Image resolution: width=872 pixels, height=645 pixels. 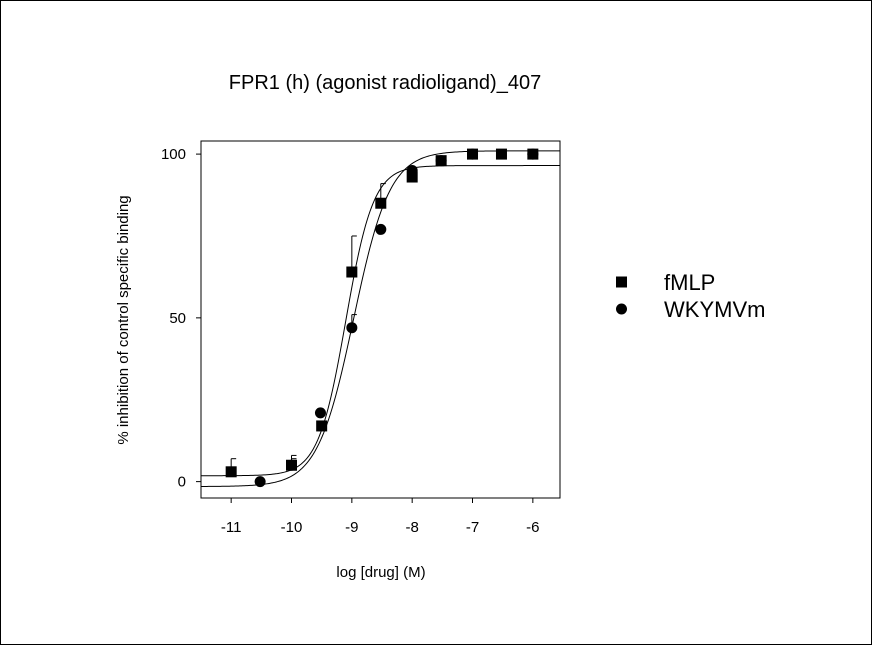 I want to click on legend-marker-fmlp, so click(x=621, y=282).